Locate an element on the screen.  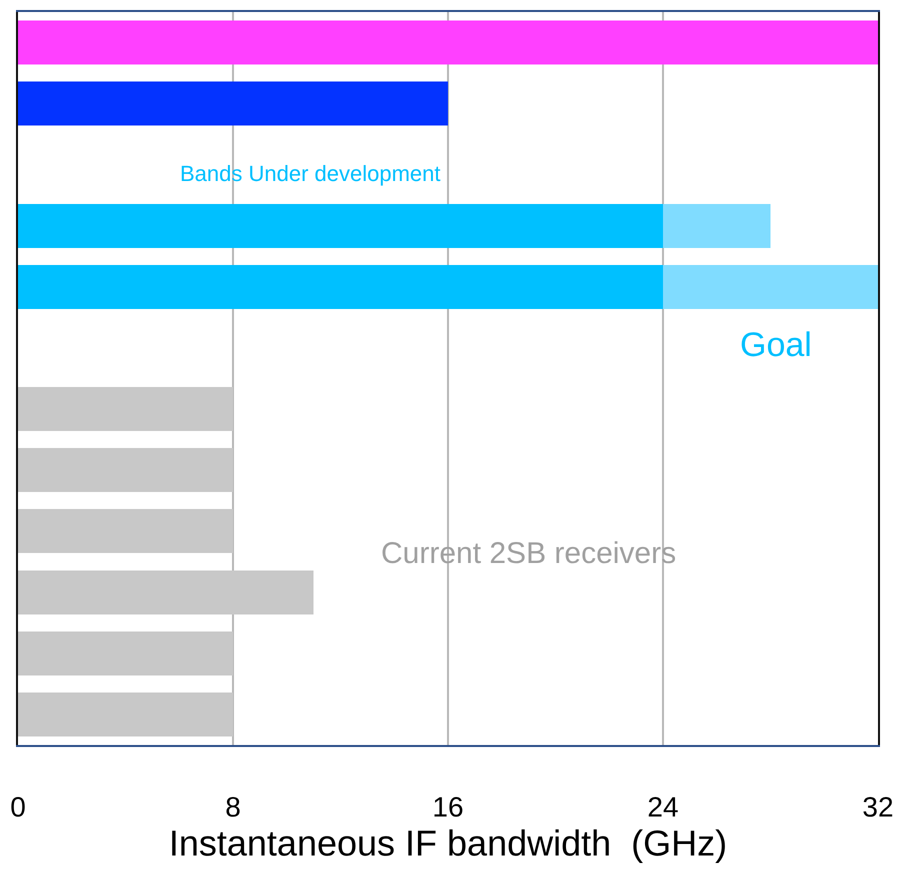
x-tick-label: 0 is located at coordinates (18, 806).